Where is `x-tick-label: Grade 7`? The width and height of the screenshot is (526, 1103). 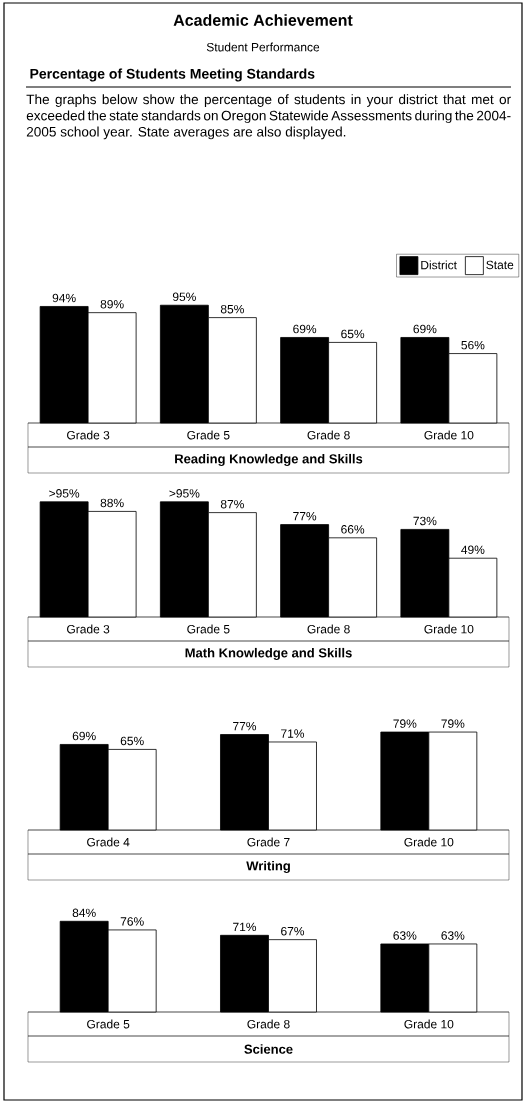 x-tick-label: Grade 7 is located at coordinates (268, 842).